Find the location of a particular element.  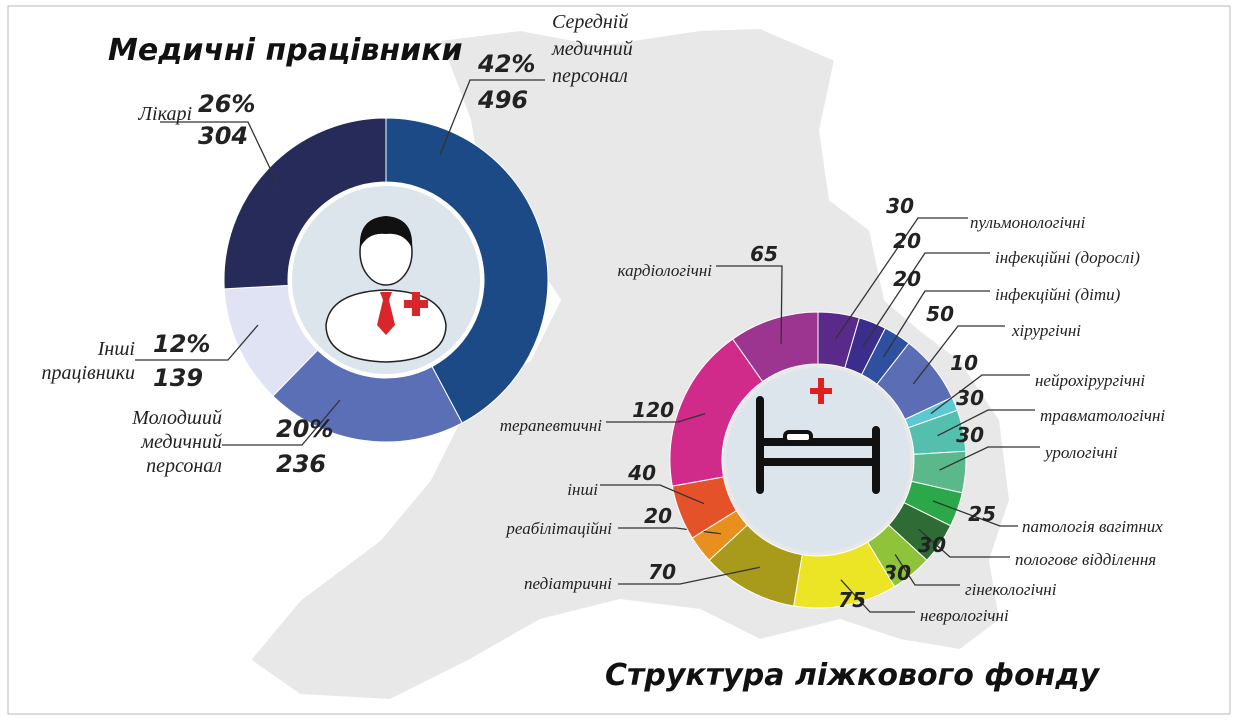

category-label: патологія вагітних is located at coordinates (1092, 526).